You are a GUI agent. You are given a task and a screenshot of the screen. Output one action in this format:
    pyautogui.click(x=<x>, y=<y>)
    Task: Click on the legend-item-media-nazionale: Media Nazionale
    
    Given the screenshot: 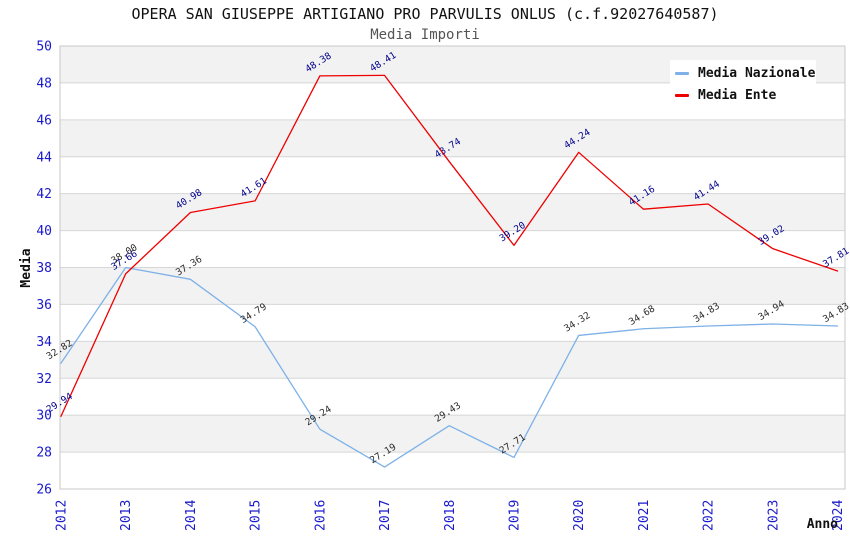 What is the action you would take?
    pyautogui.click(x=745, y=73)
    